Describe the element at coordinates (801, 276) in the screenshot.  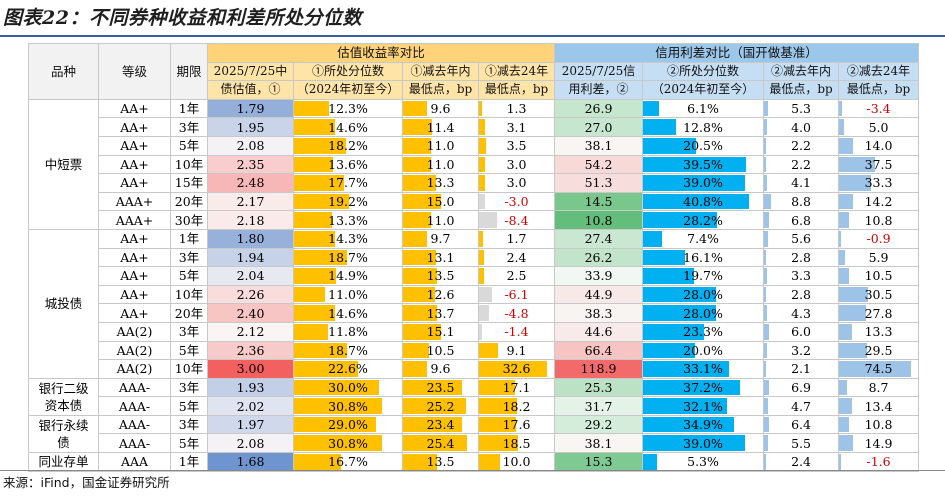
I see `credit-minyear-cell: 3.3` at that location.